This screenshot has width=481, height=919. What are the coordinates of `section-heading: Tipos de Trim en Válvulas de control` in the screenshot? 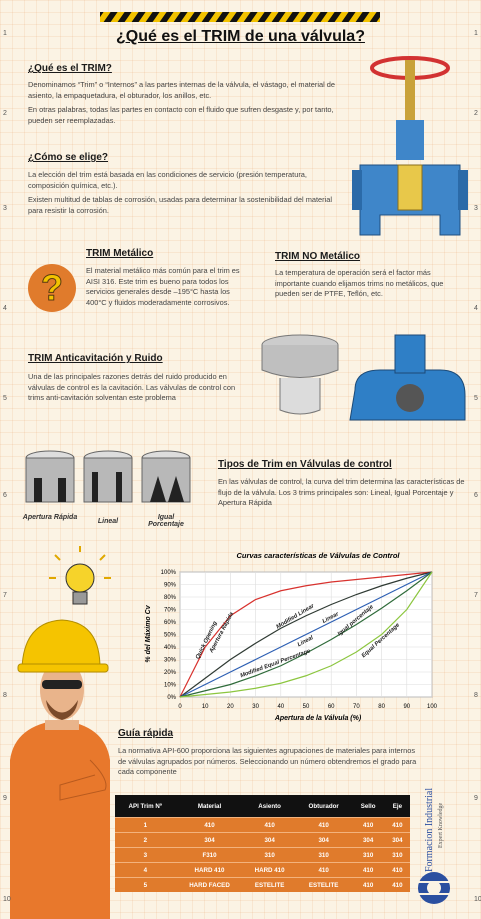 It's located at (305, 464).